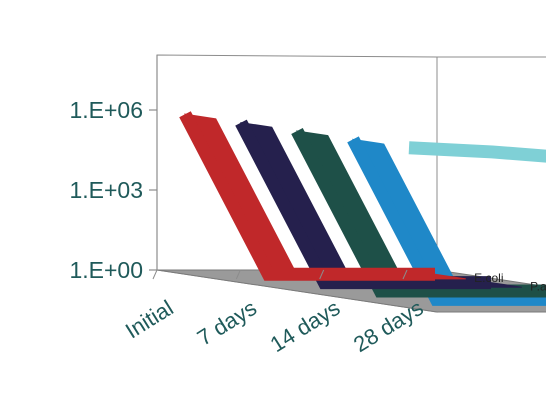 This screenshot has width=546, height=412. What do you see at coordinates (305, 326) in the screenshot?
I see `x-tick-label: 14 days` at bounding box center [305, 326].